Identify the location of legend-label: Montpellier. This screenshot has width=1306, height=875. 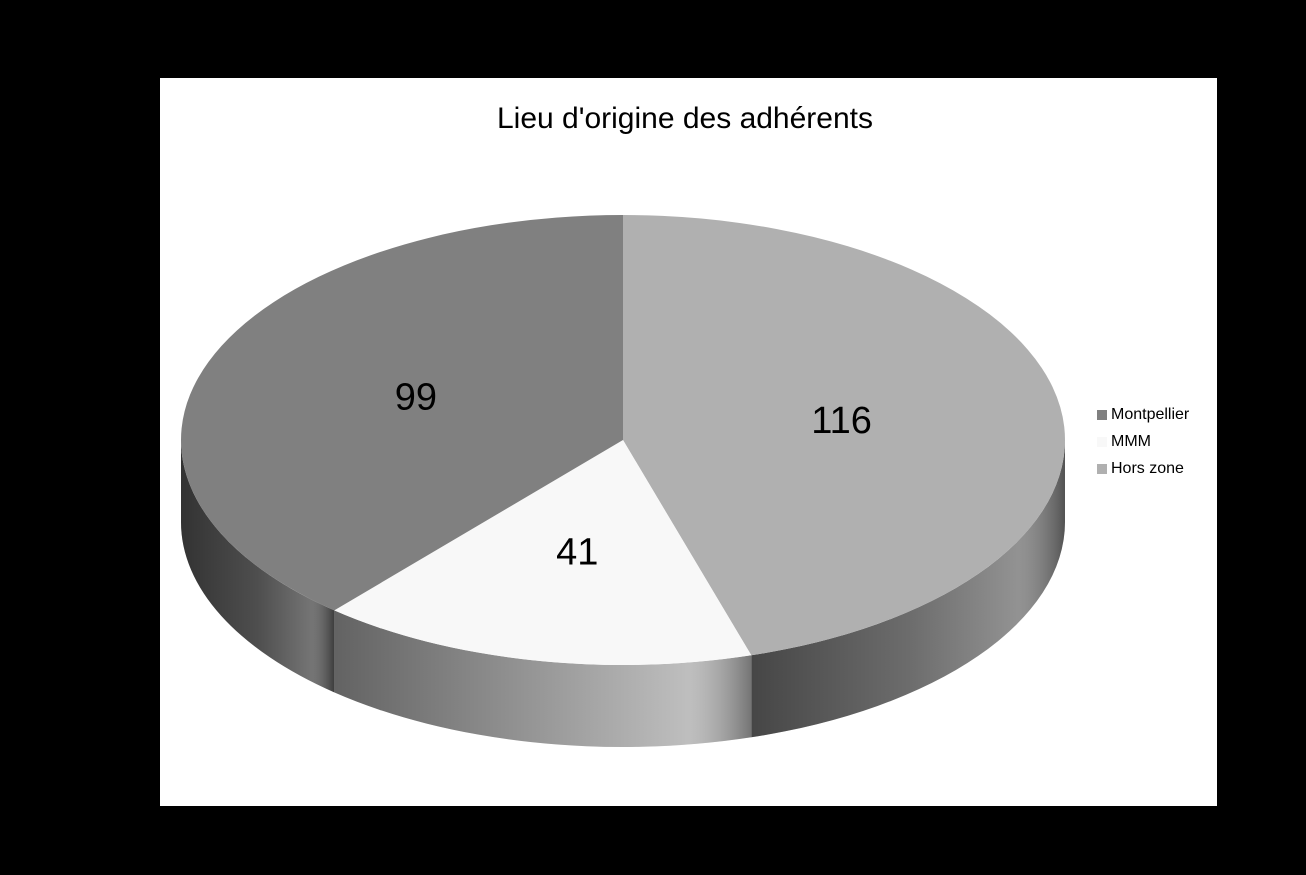
(1150, 414).